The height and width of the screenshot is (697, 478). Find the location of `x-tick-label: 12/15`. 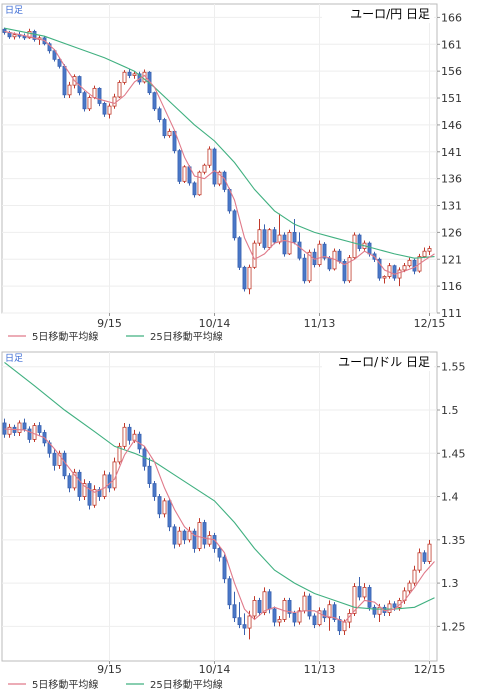

x-tick-label: 12/15 is located at coordinates (430, 669).